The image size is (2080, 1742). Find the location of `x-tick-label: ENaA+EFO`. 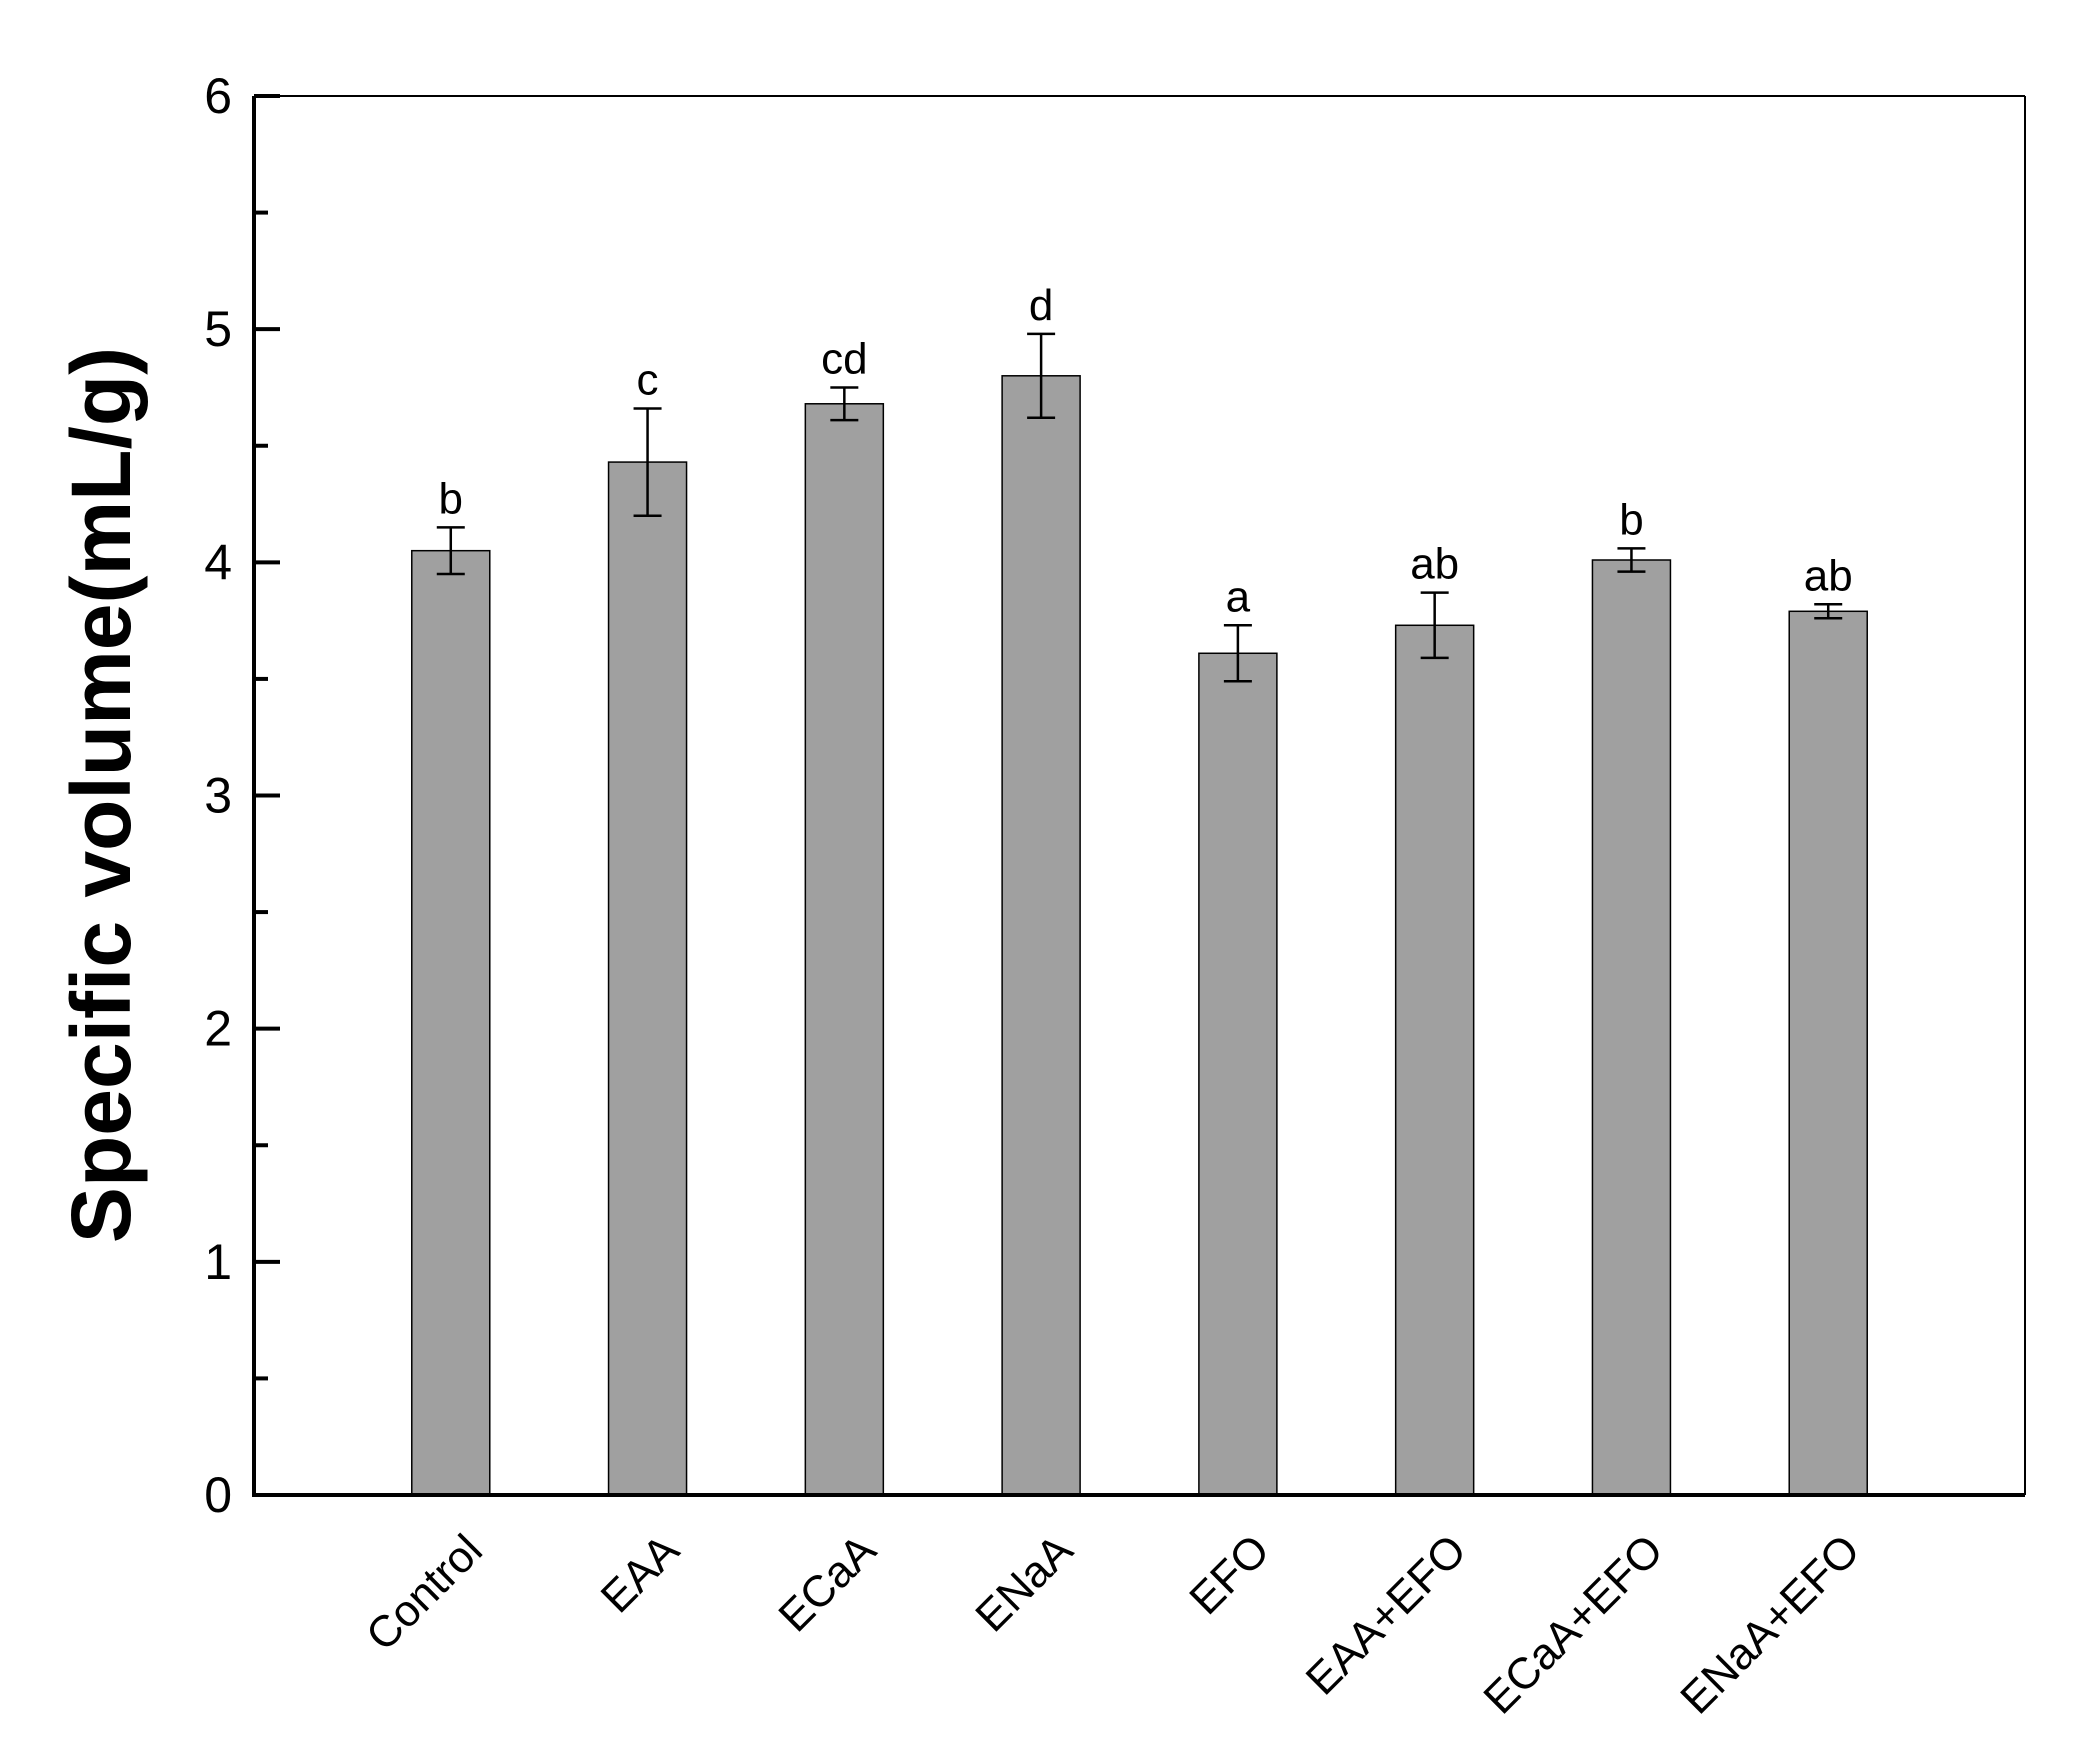

x-tick-label: ENaA+EFO is located at coordinates (1770, 1624).